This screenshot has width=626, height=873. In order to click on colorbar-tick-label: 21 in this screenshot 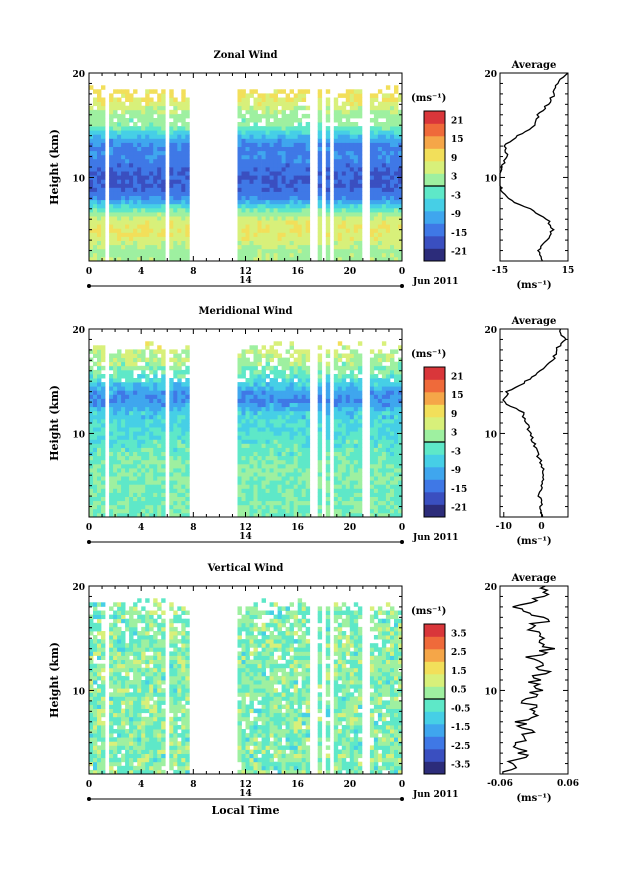, I will do `click(457, 121)`.